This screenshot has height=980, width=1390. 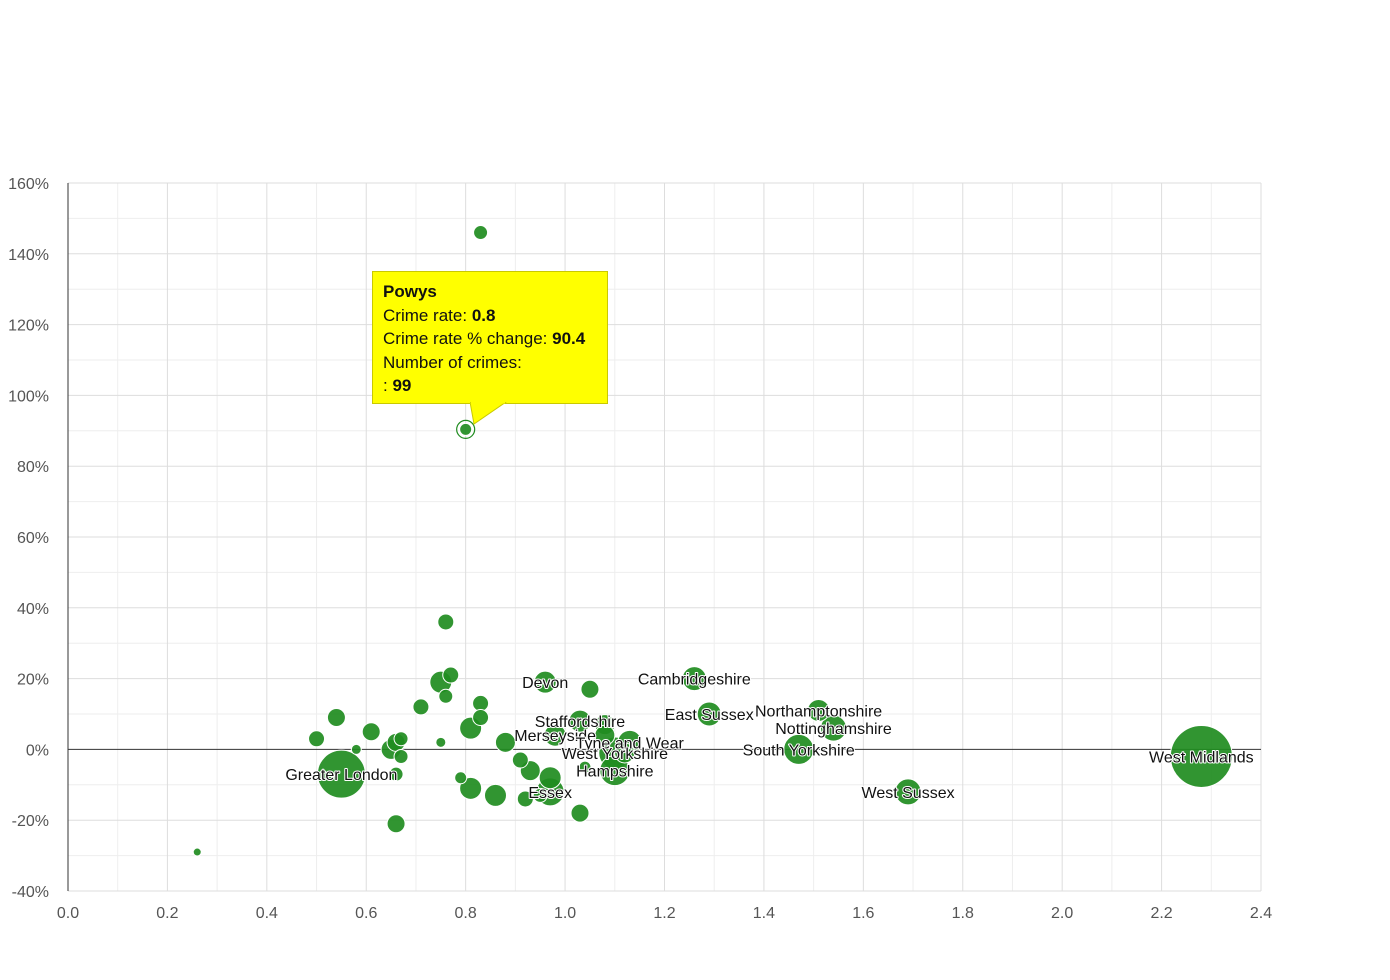 I want to click on x-tick-label: 0.2, so click(x=167, y=913).